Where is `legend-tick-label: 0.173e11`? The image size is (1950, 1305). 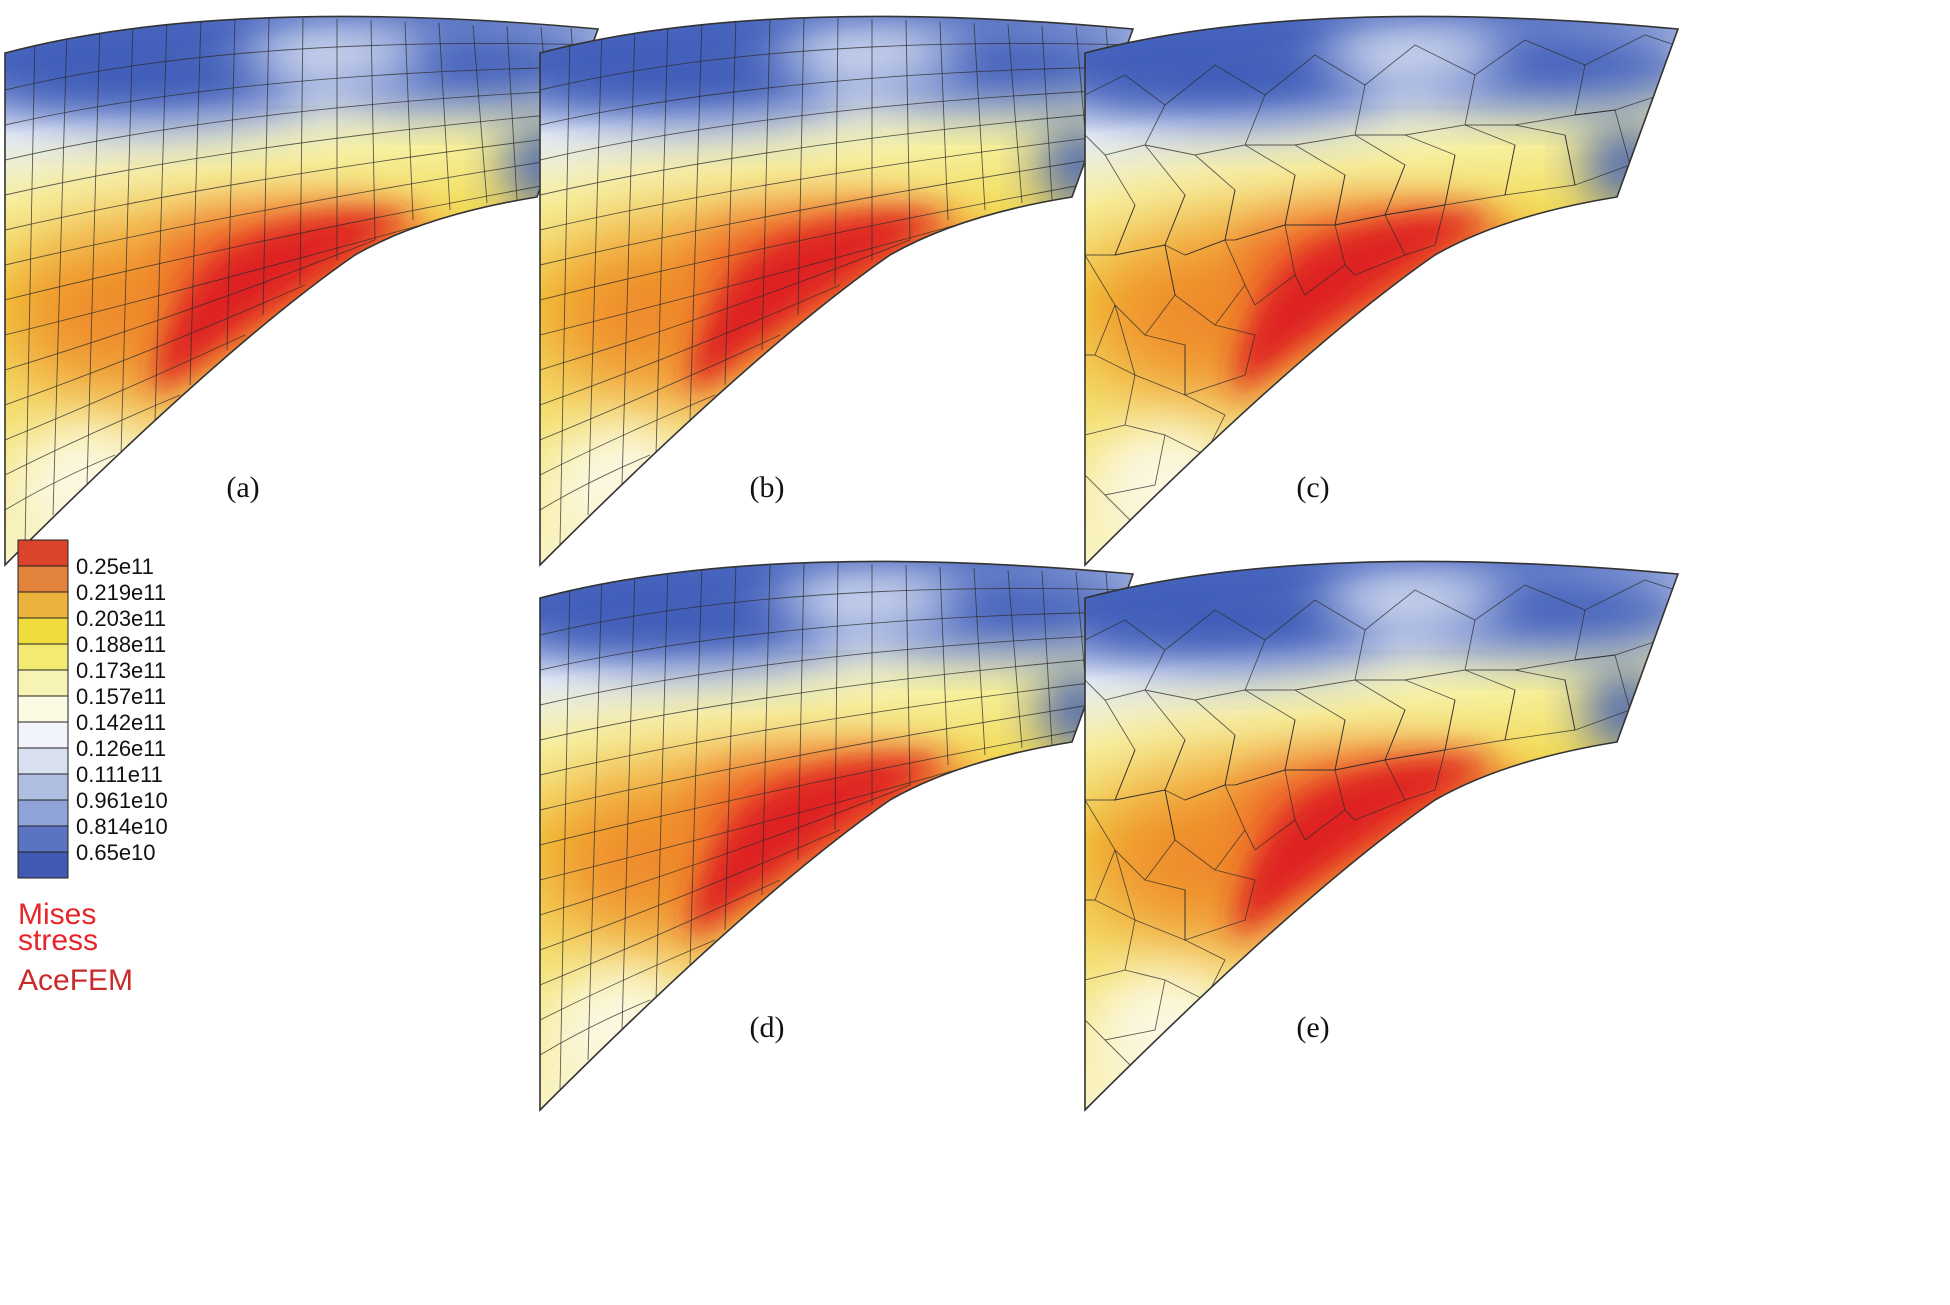
legend-tick-label: 0.173e11 is located at coordinates (121, 670).